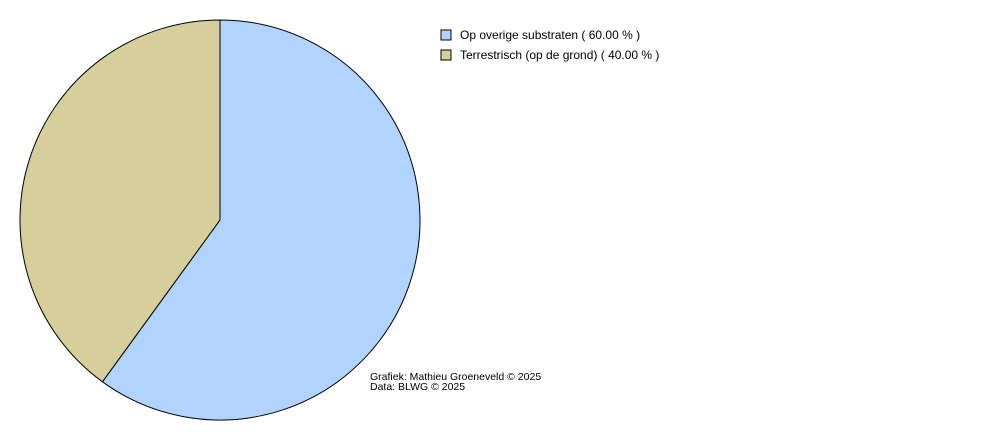  Describe the element at coordinates (519, 35) in the screenshot. I see `legend-name: Op overige substraten` at that location.